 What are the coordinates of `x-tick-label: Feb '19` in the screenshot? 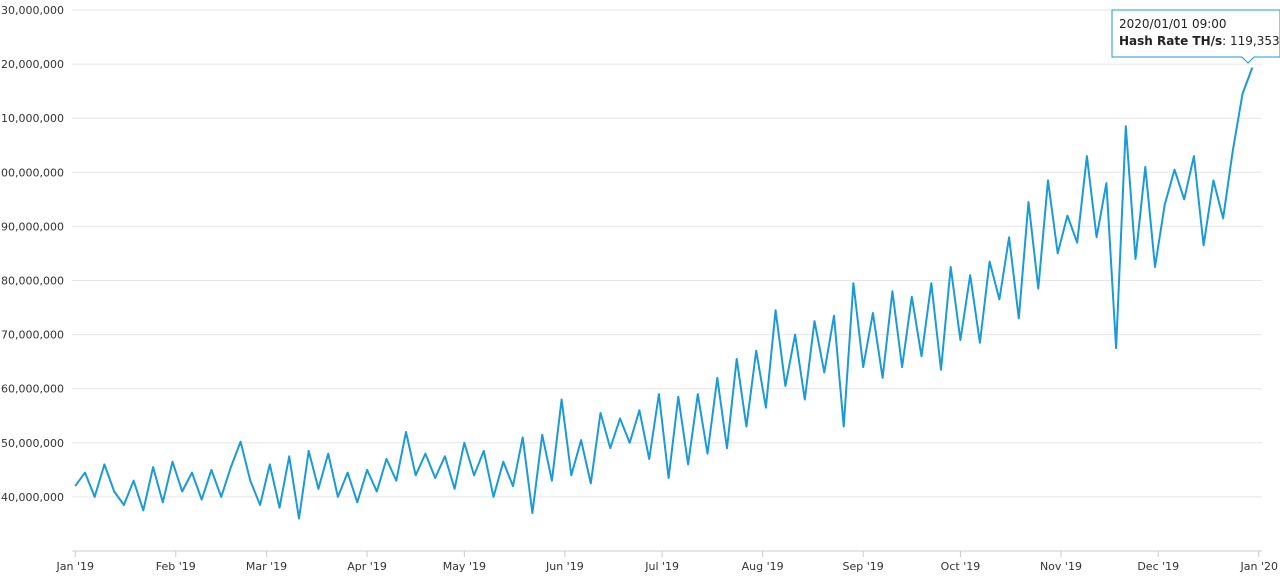 It's located at (176, 566).